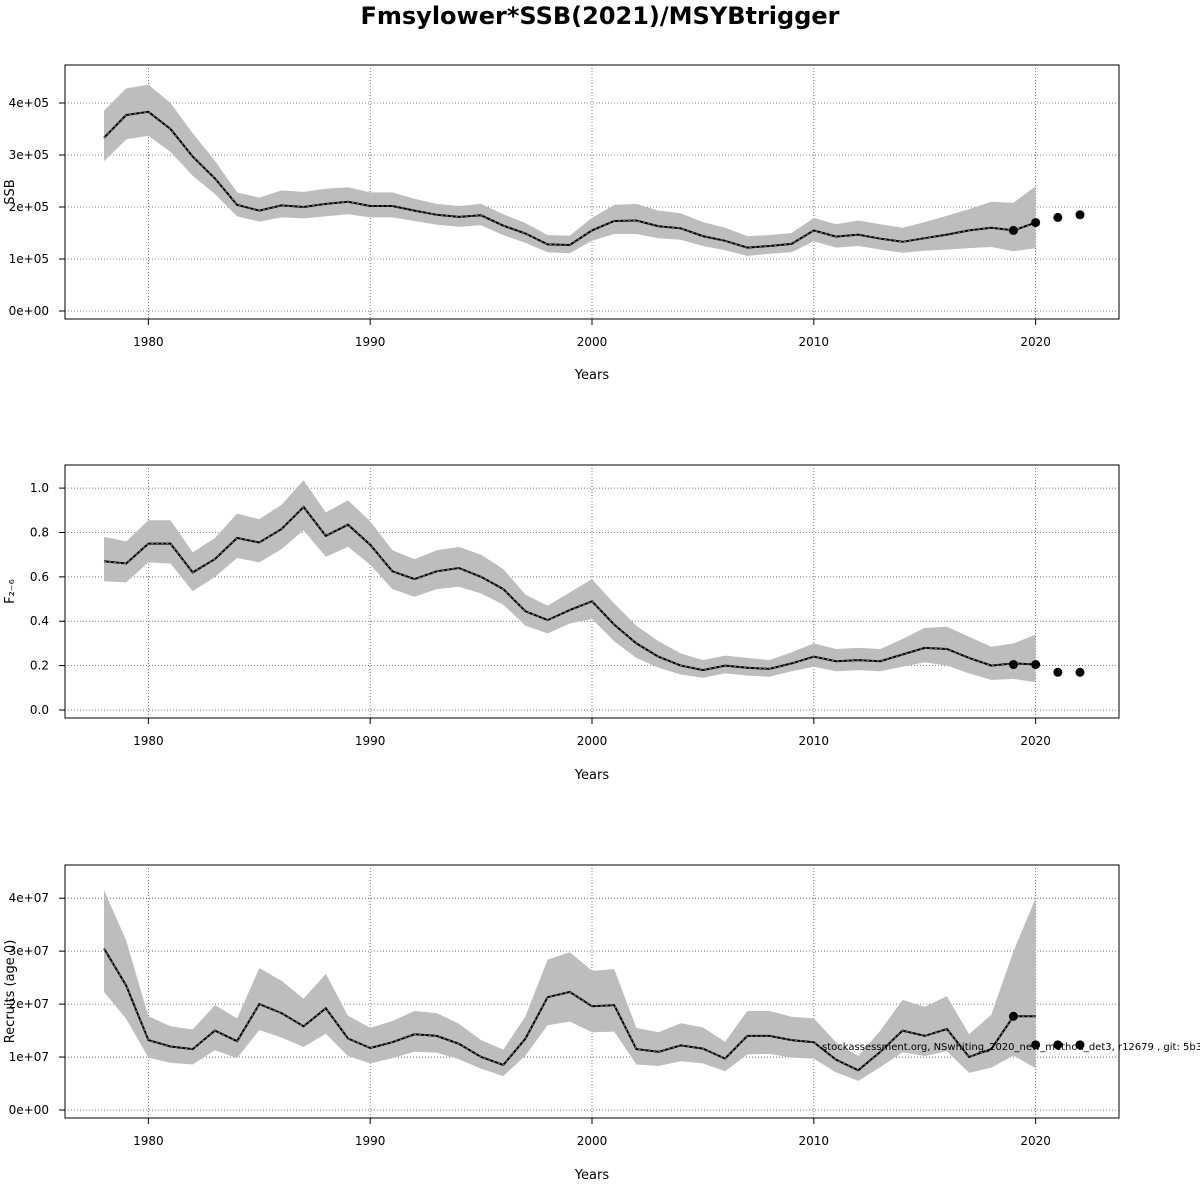 The height and width of the screenshot is (1200, 1200). I want to click on y-tick-label: 3e+07, so click(29, 951).